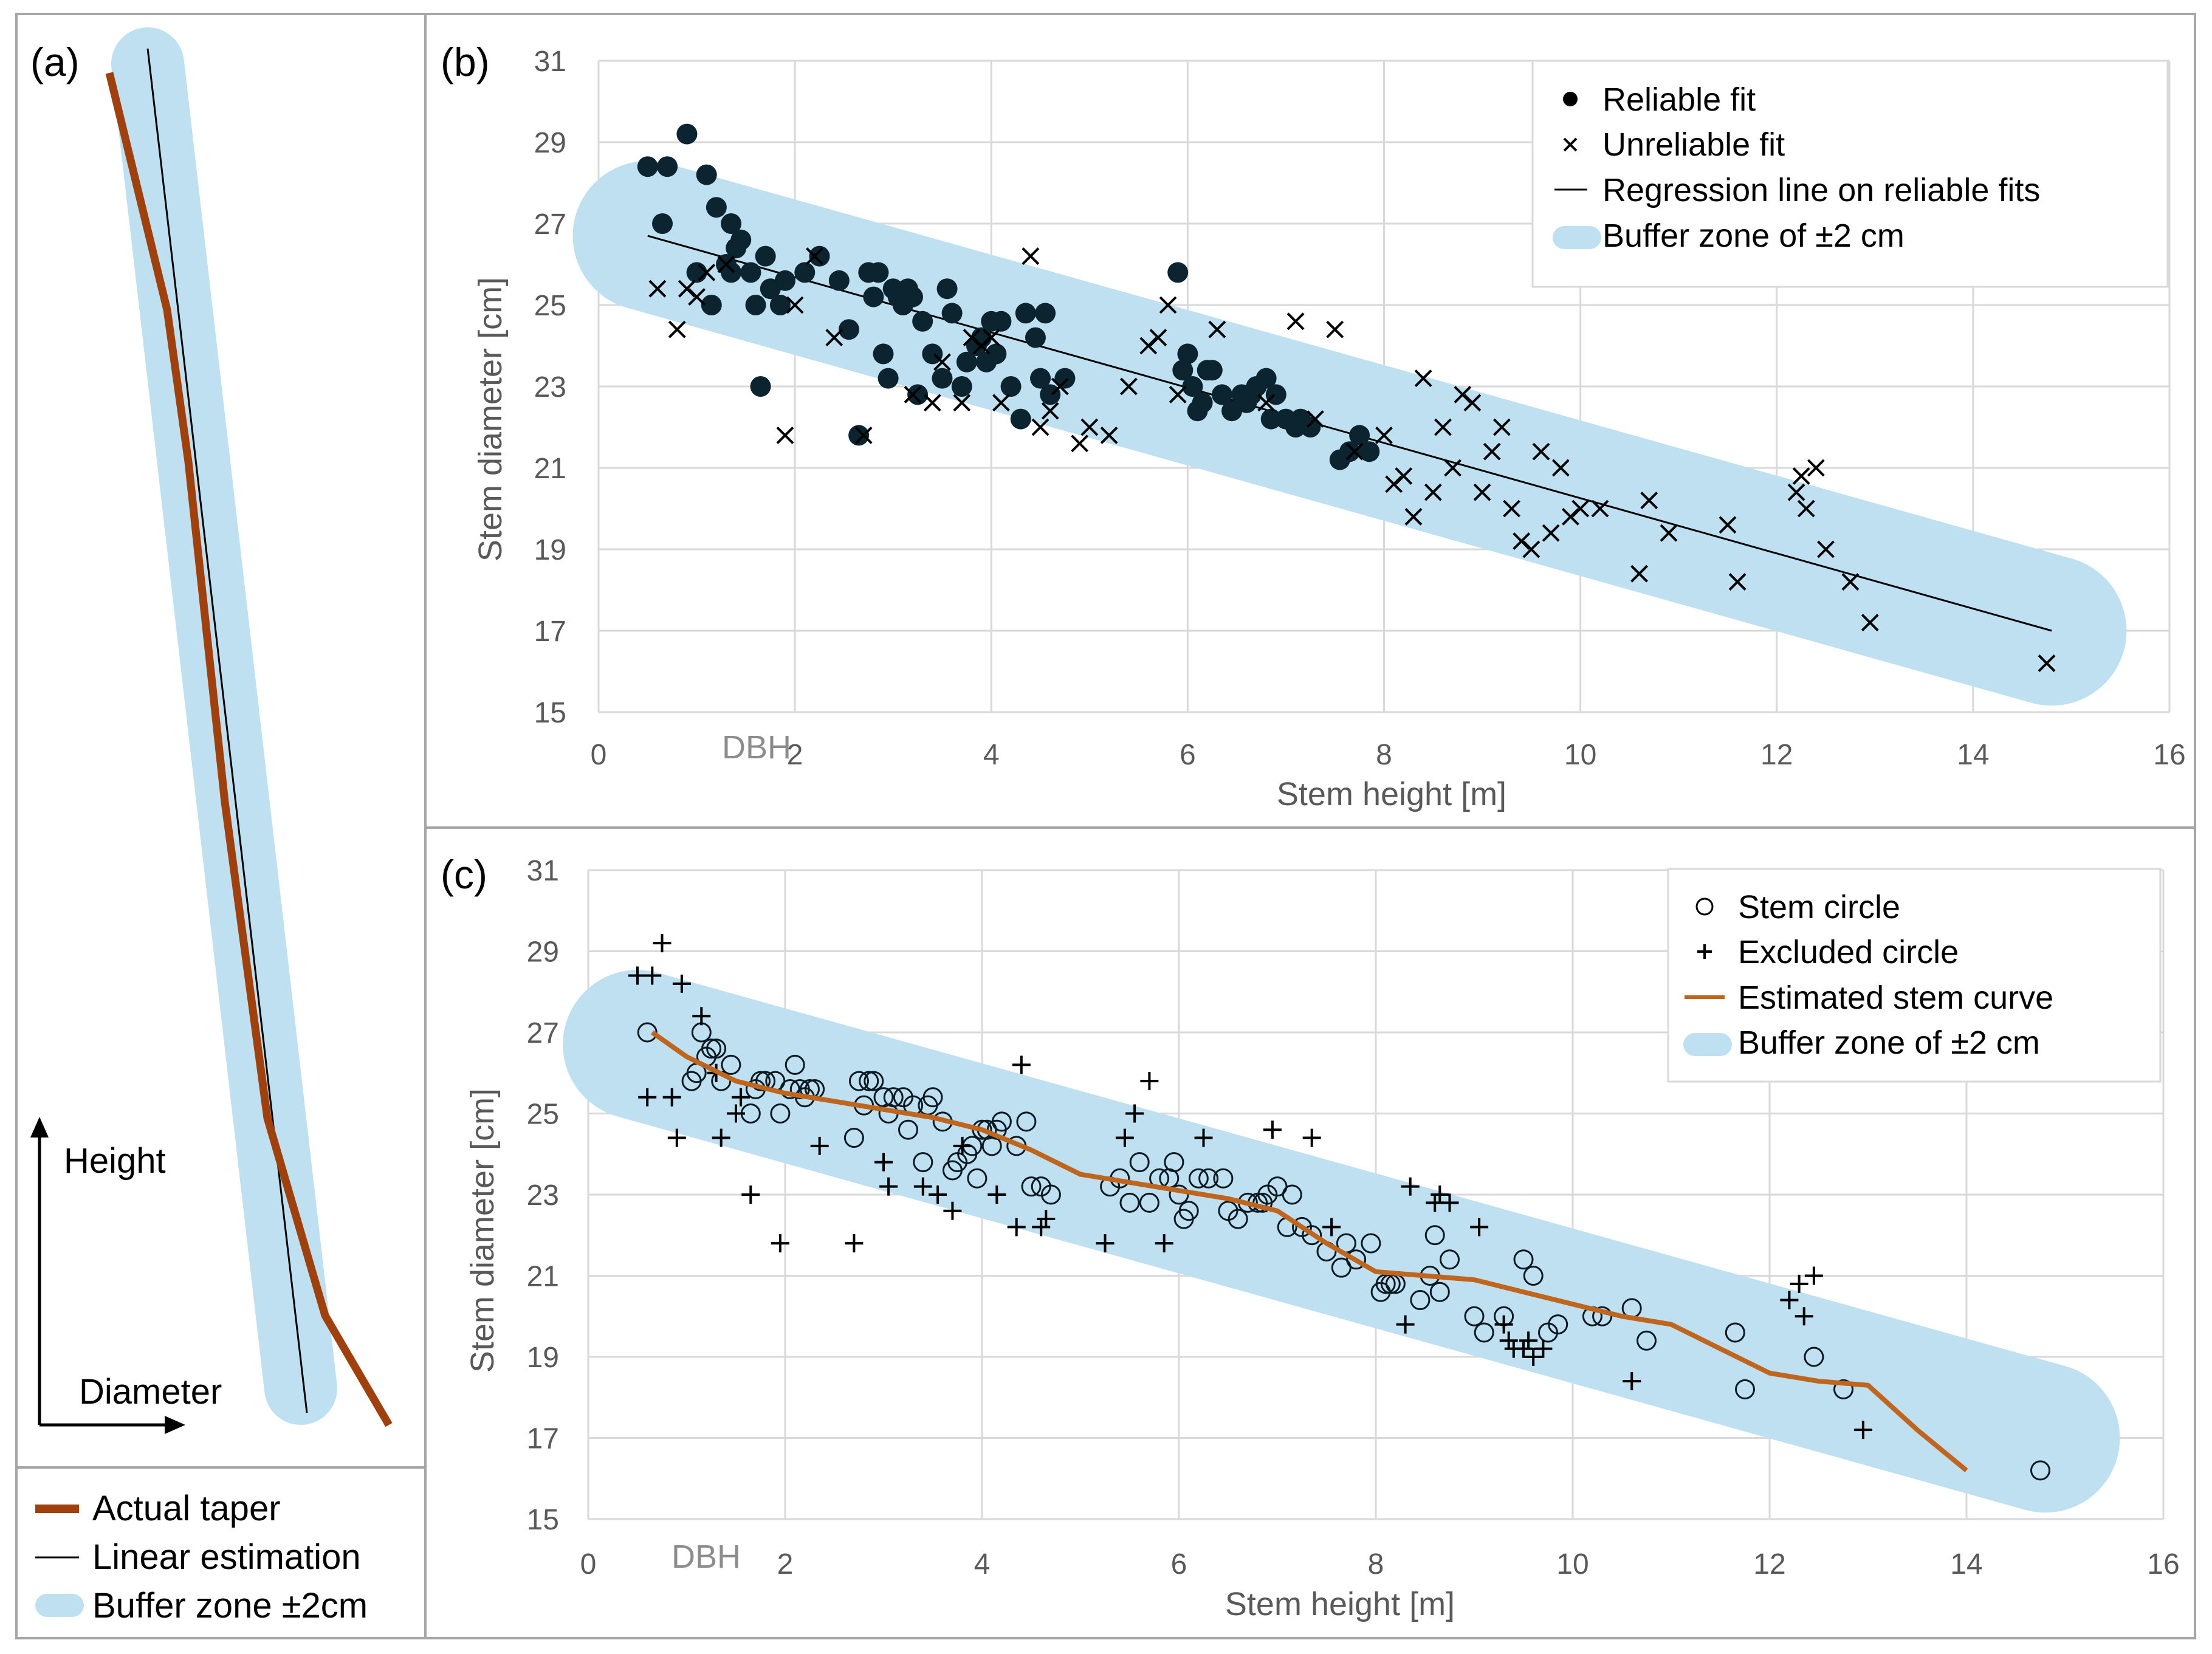 Image resolution: width=2212 pixels, height=1654 pixels. What do you see at coordinates (1914, 975) in the screenshot?
I see `panel-c-legend-box` at bounding box center [1914, 975].